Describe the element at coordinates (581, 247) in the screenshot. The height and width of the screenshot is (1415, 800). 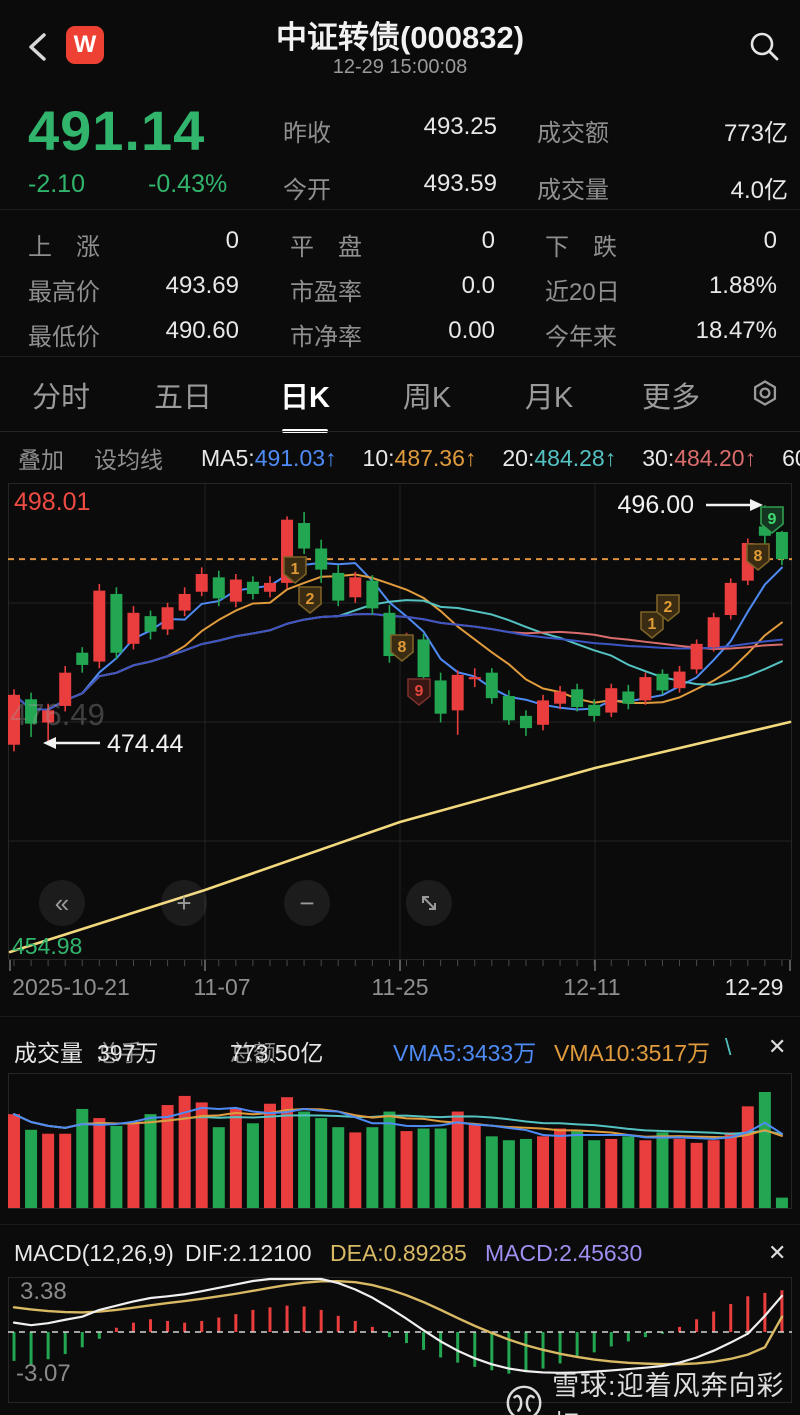
I see `stat-label: 下 跌` at that location.